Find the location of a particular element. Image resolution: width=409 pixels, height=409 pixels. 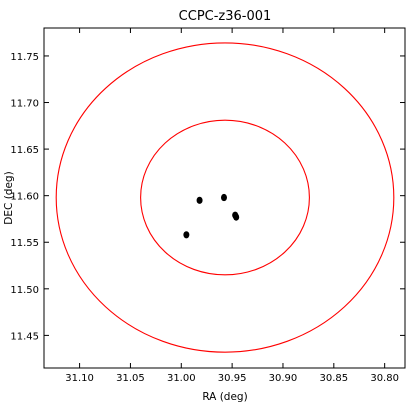

x-tick-label-3: 31.00 is located at coordinates (181, 378).